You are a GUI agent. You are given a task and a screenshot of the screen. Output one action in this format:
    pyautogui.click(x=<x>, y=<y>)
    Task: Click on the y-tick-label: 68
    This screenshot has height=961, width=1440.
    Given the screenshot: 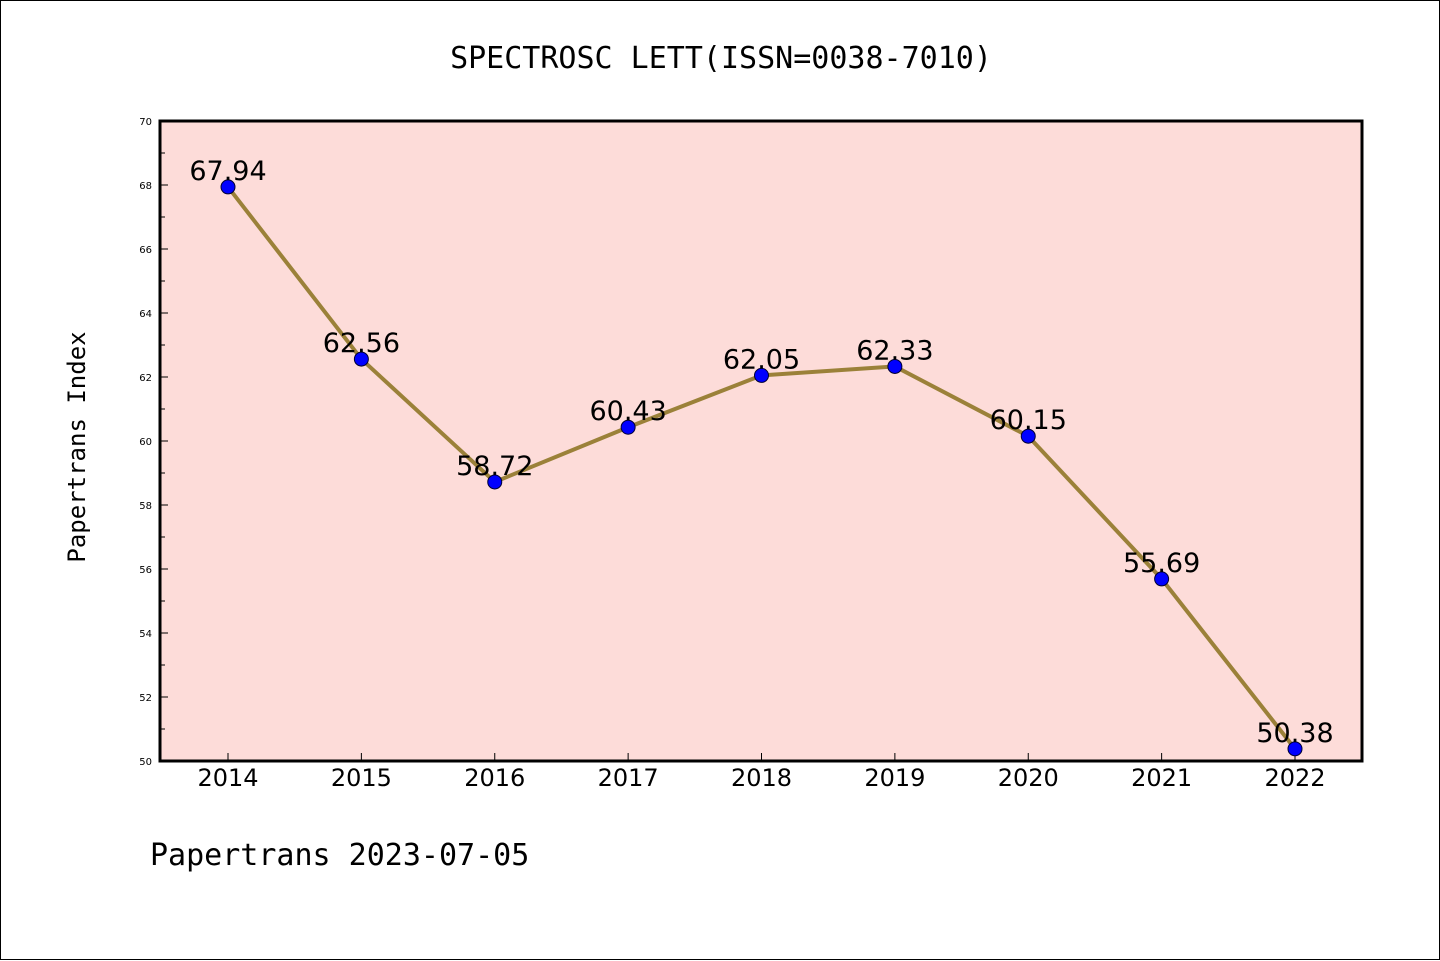 What is the action you would take?
    pyautogui.click(x=145, y=186)
    